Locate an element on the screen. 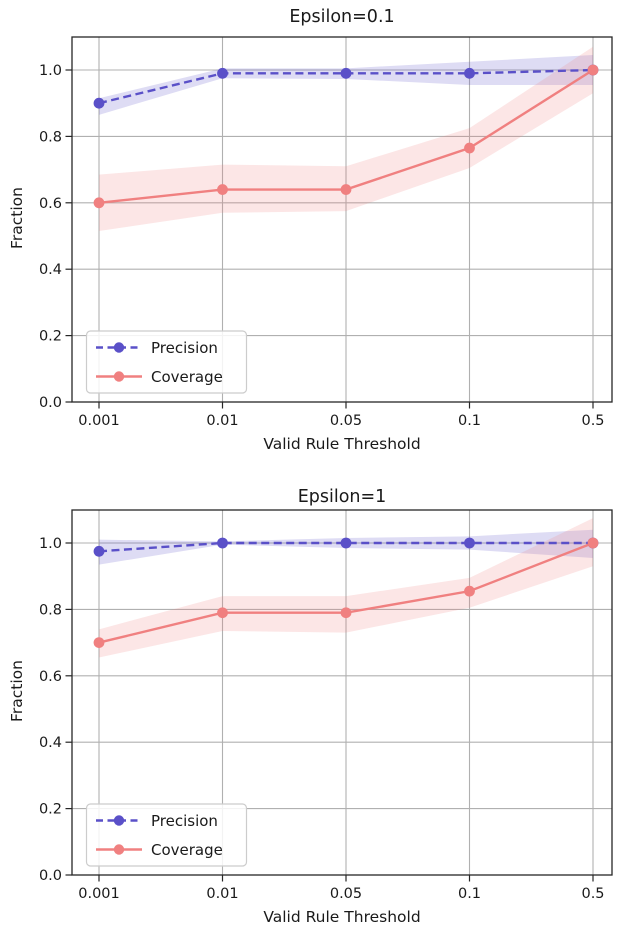  chart-title: Epsilon=0.1 is located at coordinates (342, 17).